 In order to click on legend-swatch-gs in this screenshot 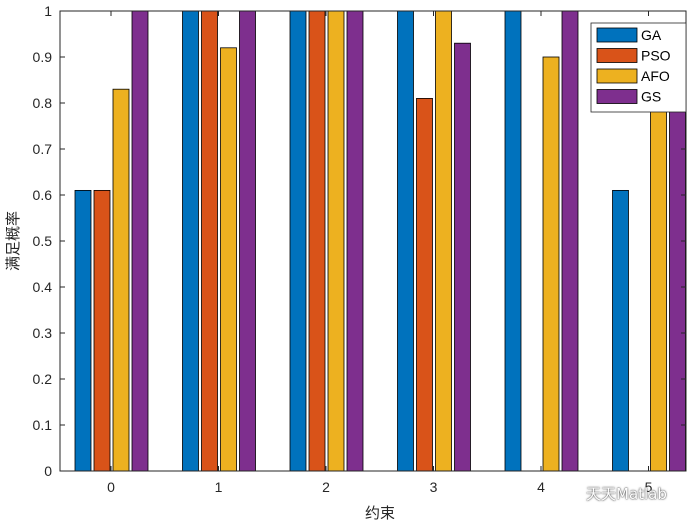, I will do `click(617, 96)`.